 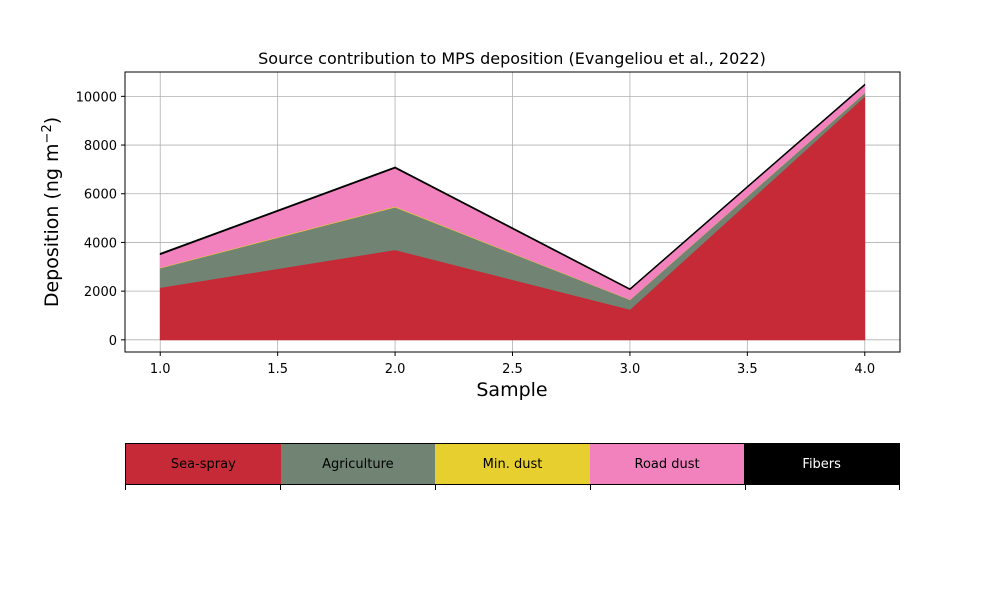 What do you see at coordinates (511, 390) in the screenshot?
I see `x-axis-label: Sample` at bounding box center [511, 390].